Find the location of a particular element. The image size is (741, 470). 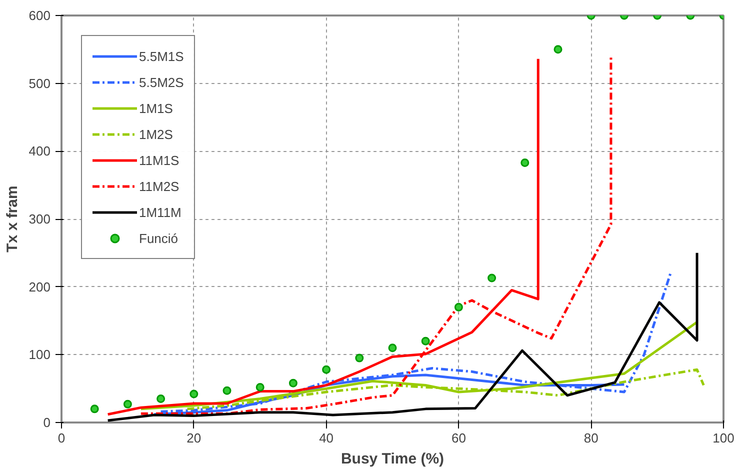

y-tick-label: 400 is located at coordinates (39, 151).